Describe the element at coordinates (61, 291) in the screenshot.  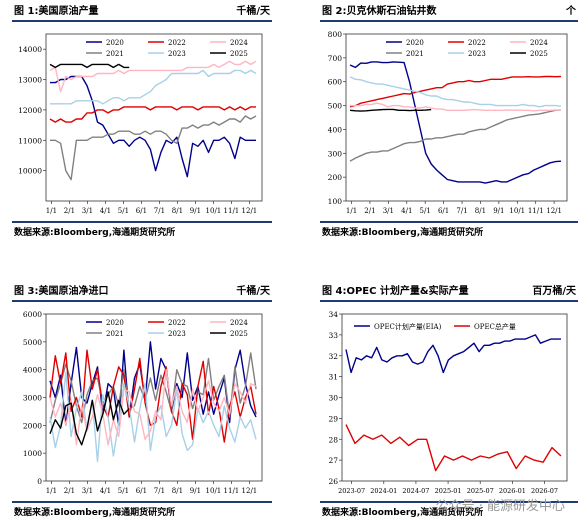
I see `chart-title: 图 3:美国原油净进口` at that location.